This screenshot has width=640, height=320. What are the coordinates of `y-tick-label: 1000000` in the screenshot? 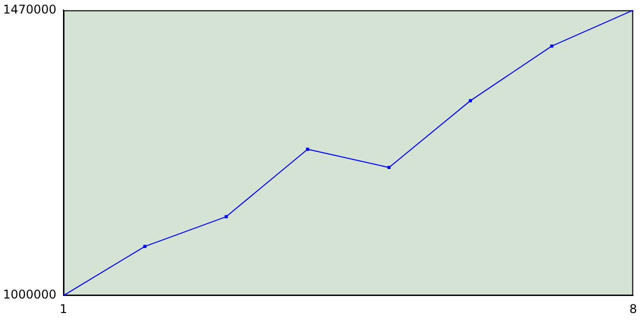 It's located at (29, 295).